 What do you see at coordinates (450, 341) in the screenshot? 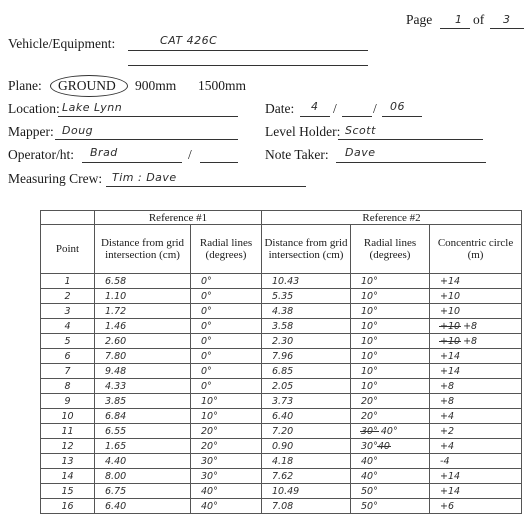
I see `crossed-out-value: +10` at bounding box center [450, 341].